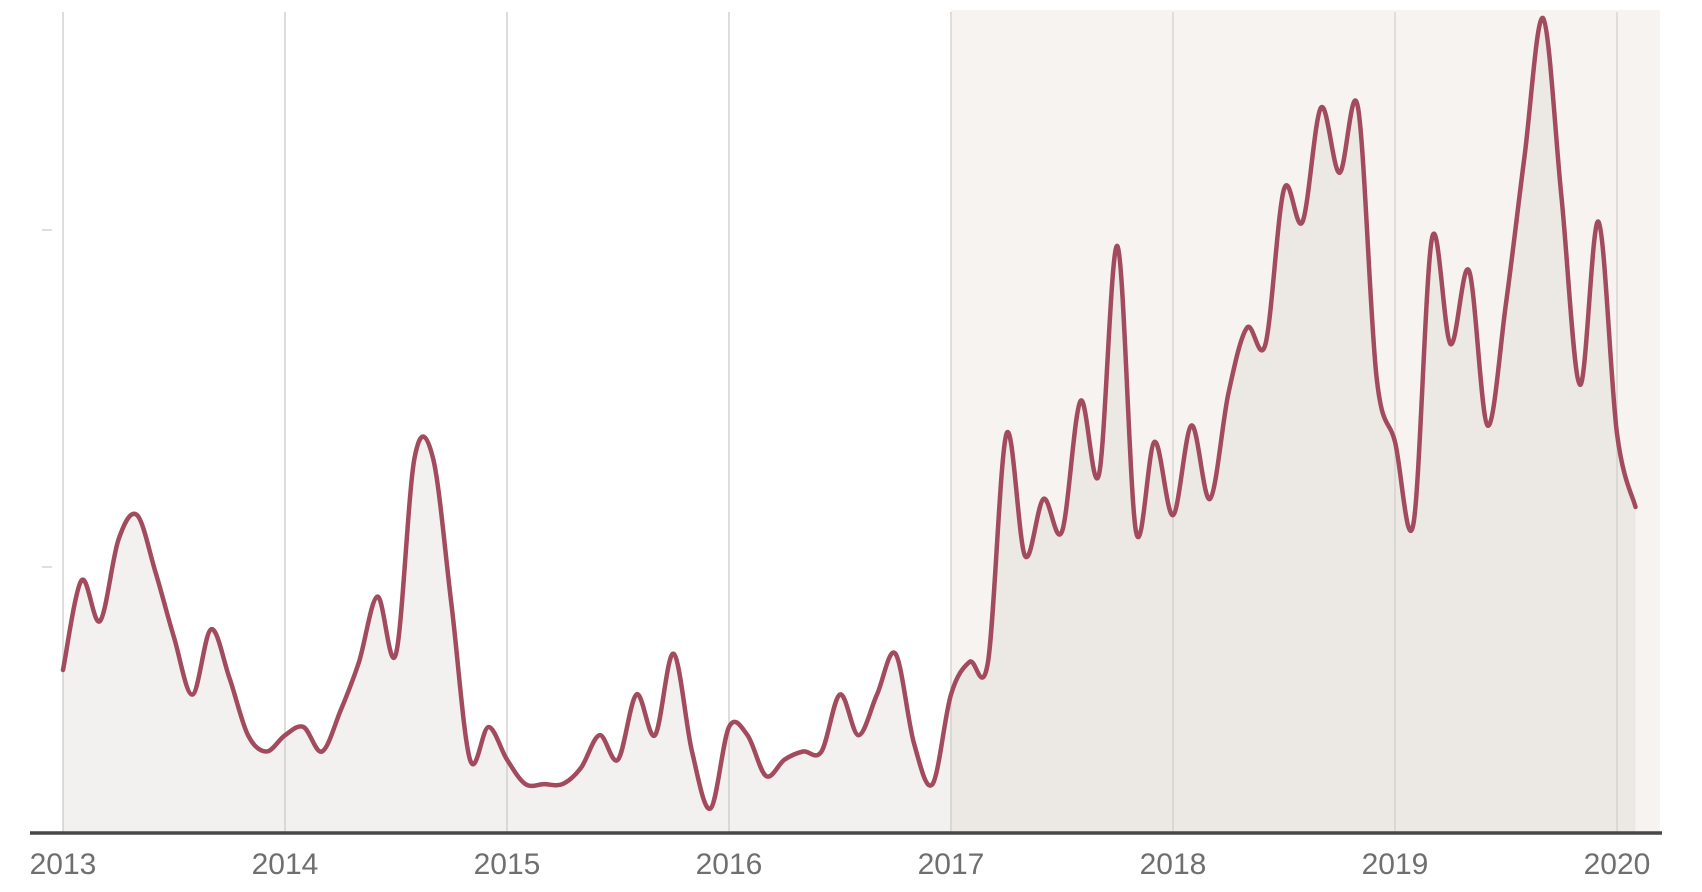 This screenshot has height=892, width=1702. I want to click on x-tick-label: 2019, so click(1395, 864).